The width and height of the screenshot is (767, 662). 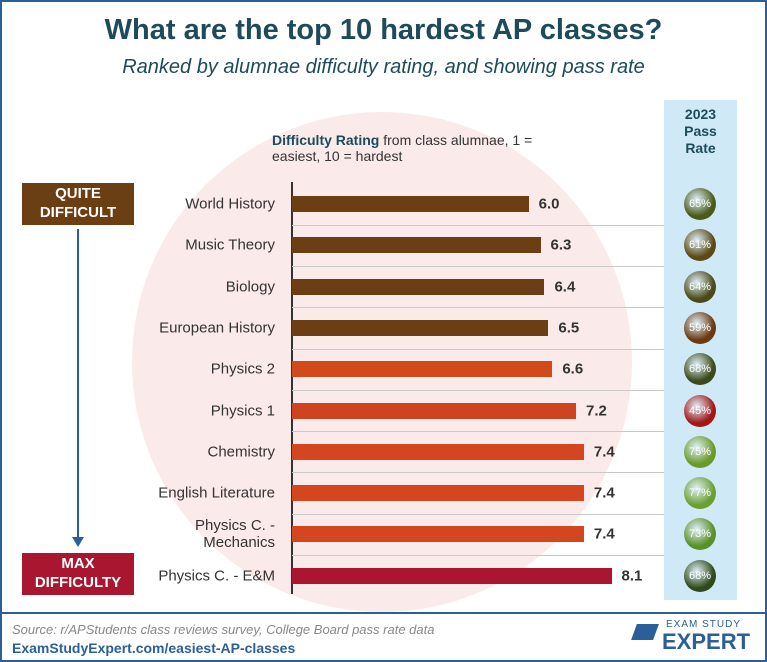 I want to click on level-top: QUITE DIFFICULT, so click(x=78, y=204).